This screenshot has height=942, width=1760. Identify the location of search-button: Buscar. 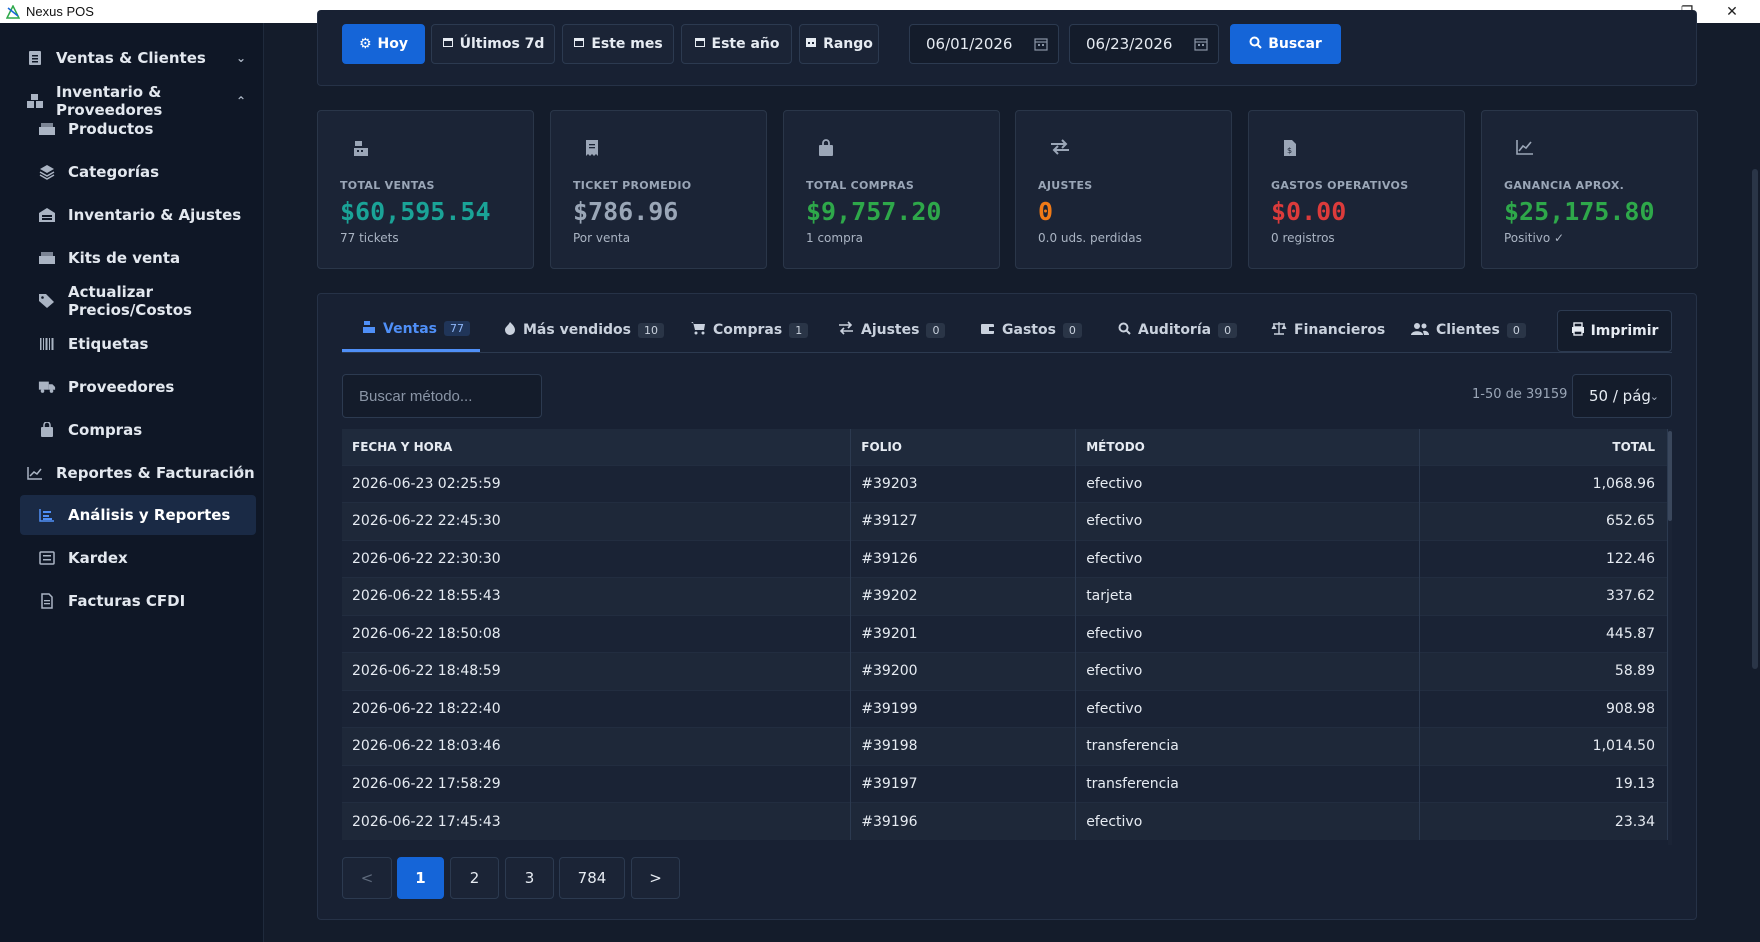
(1285, 44).